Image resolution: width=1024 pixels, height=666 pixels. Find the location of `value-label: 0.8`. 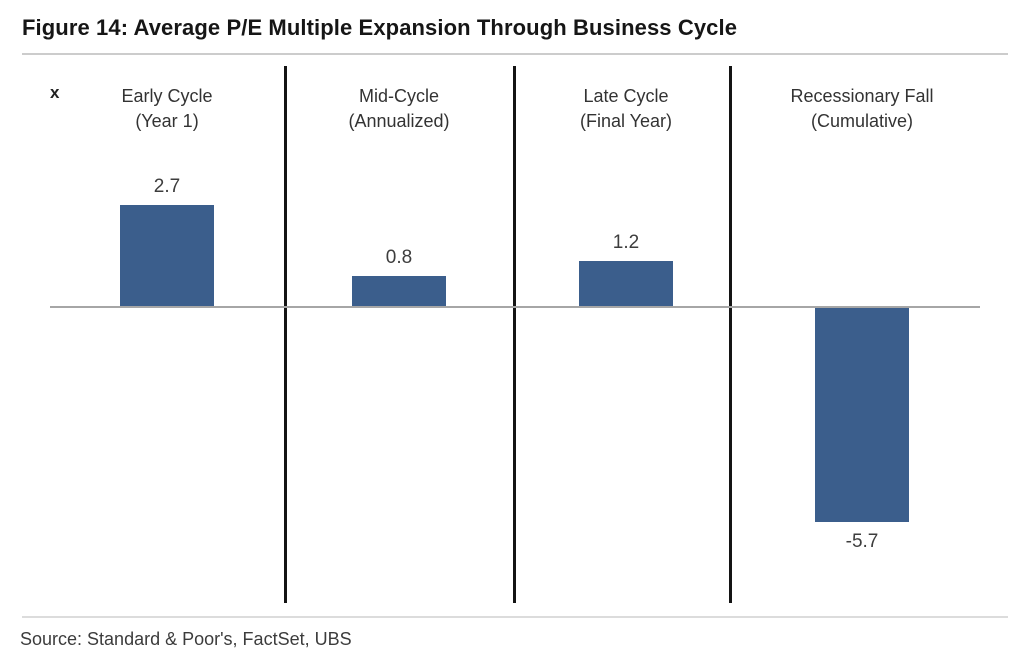

value-label: 0.8 is located at coordinates (399, 257).